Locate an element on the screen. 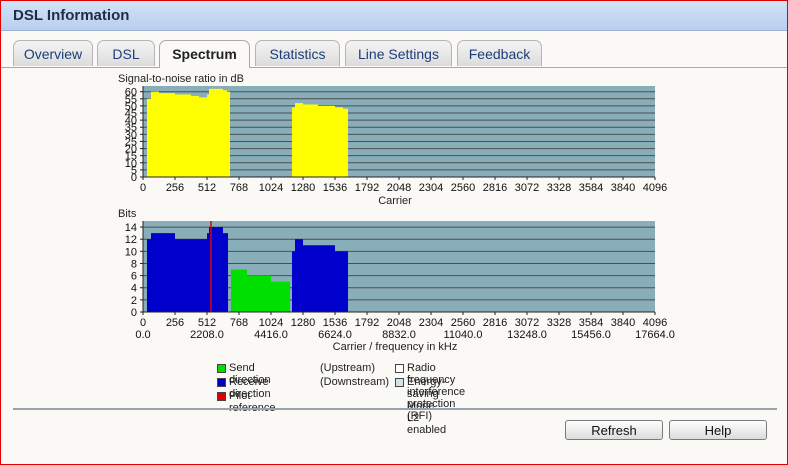  y-tick-label: 0 is located at coordinates (134, 178).